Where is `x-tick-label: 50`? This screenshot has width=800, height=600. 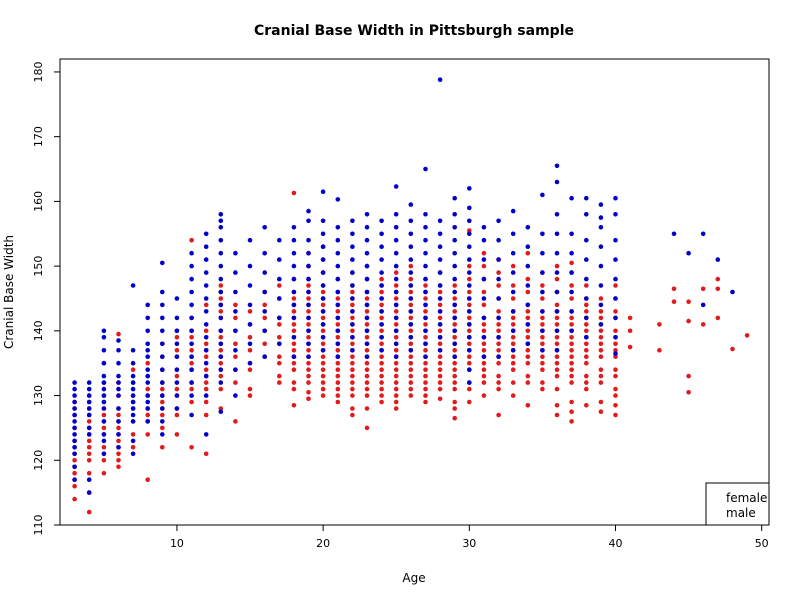 x-tick-label: 50 is located at coordinates (762, 543).